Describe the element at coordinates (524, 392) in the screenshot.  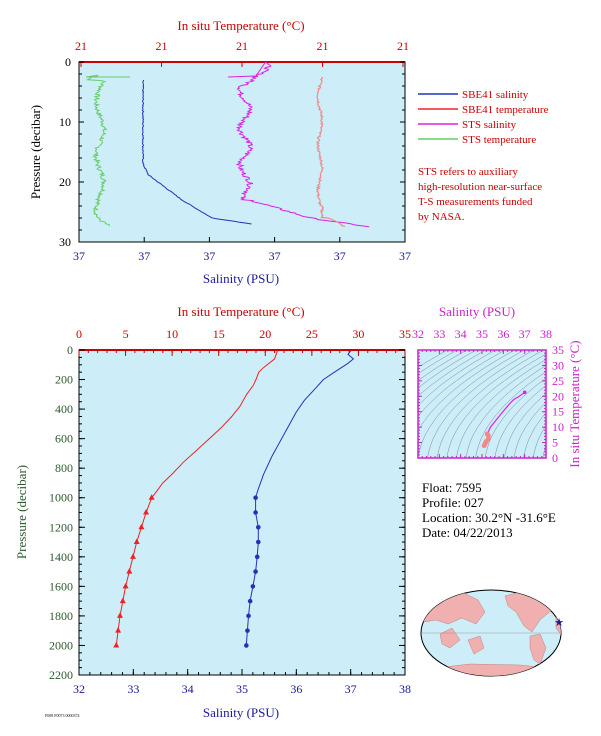
I see `ts-point` at that location.